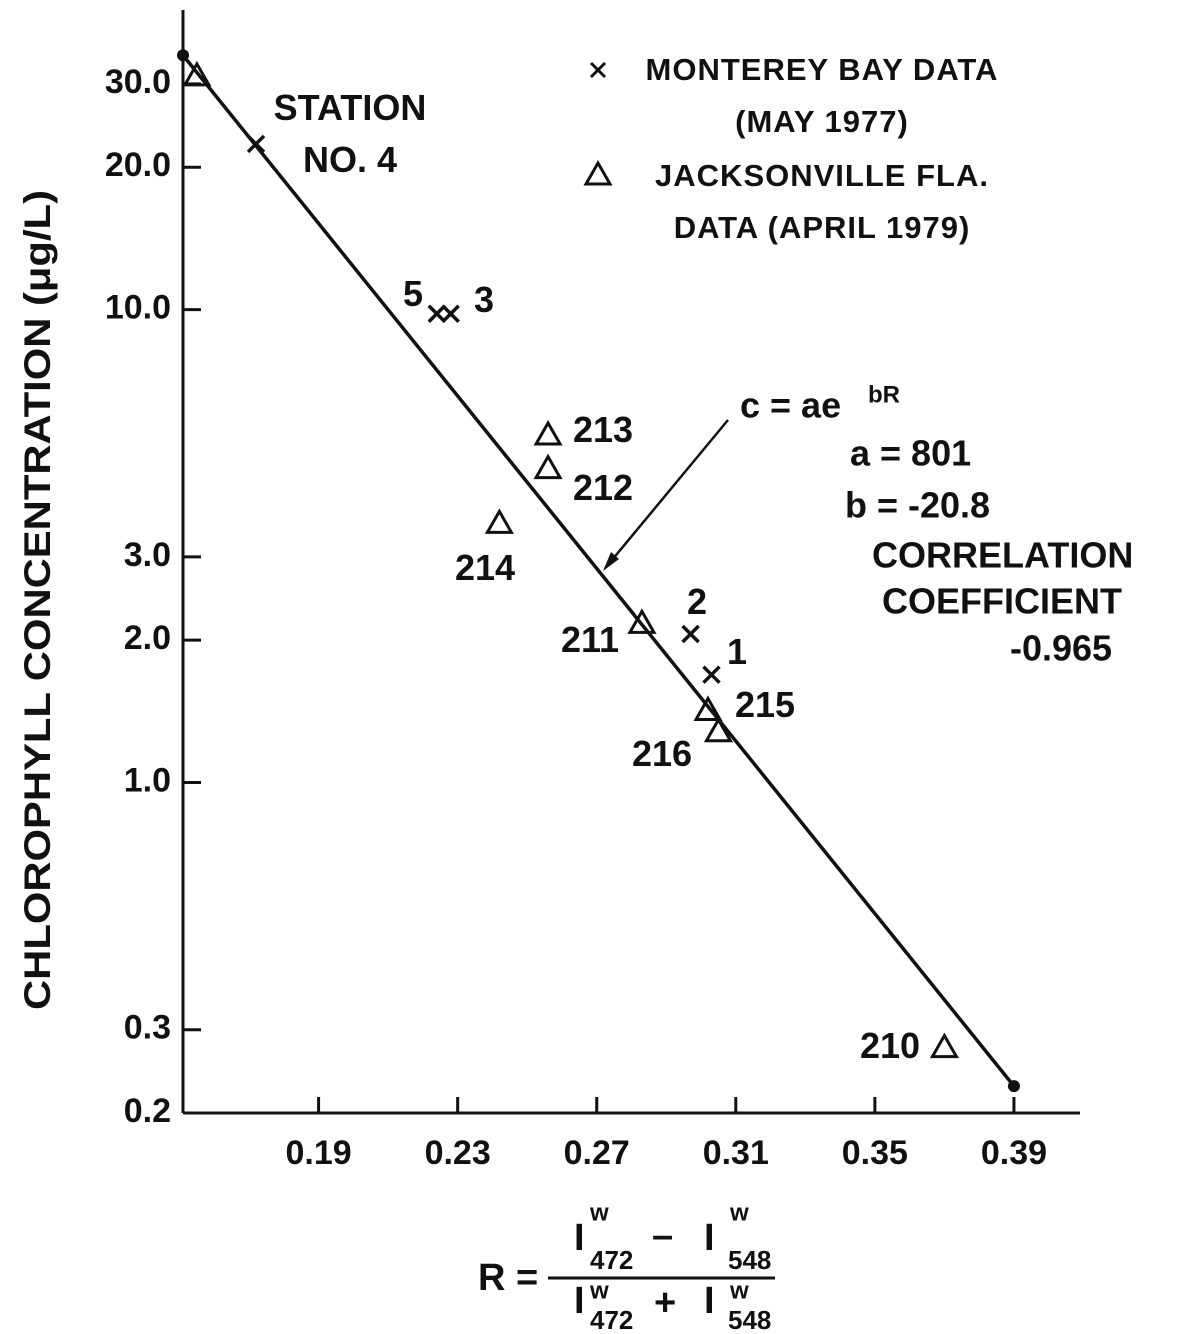  Describe the element at coordinates (765, 704) in the screenshot. I see `point-label: 215` at that location.